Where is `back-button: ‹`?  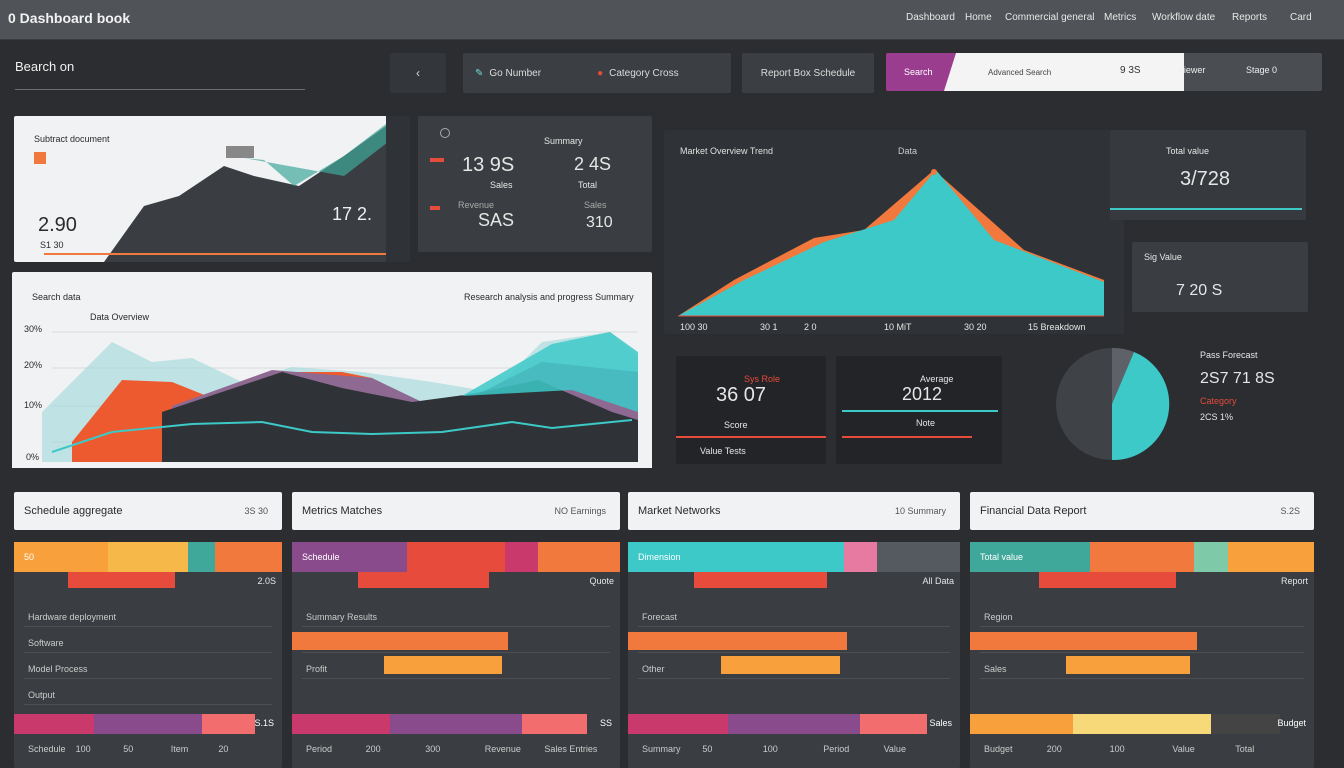
back-button: ‹ is located at coordinates (418, 73).